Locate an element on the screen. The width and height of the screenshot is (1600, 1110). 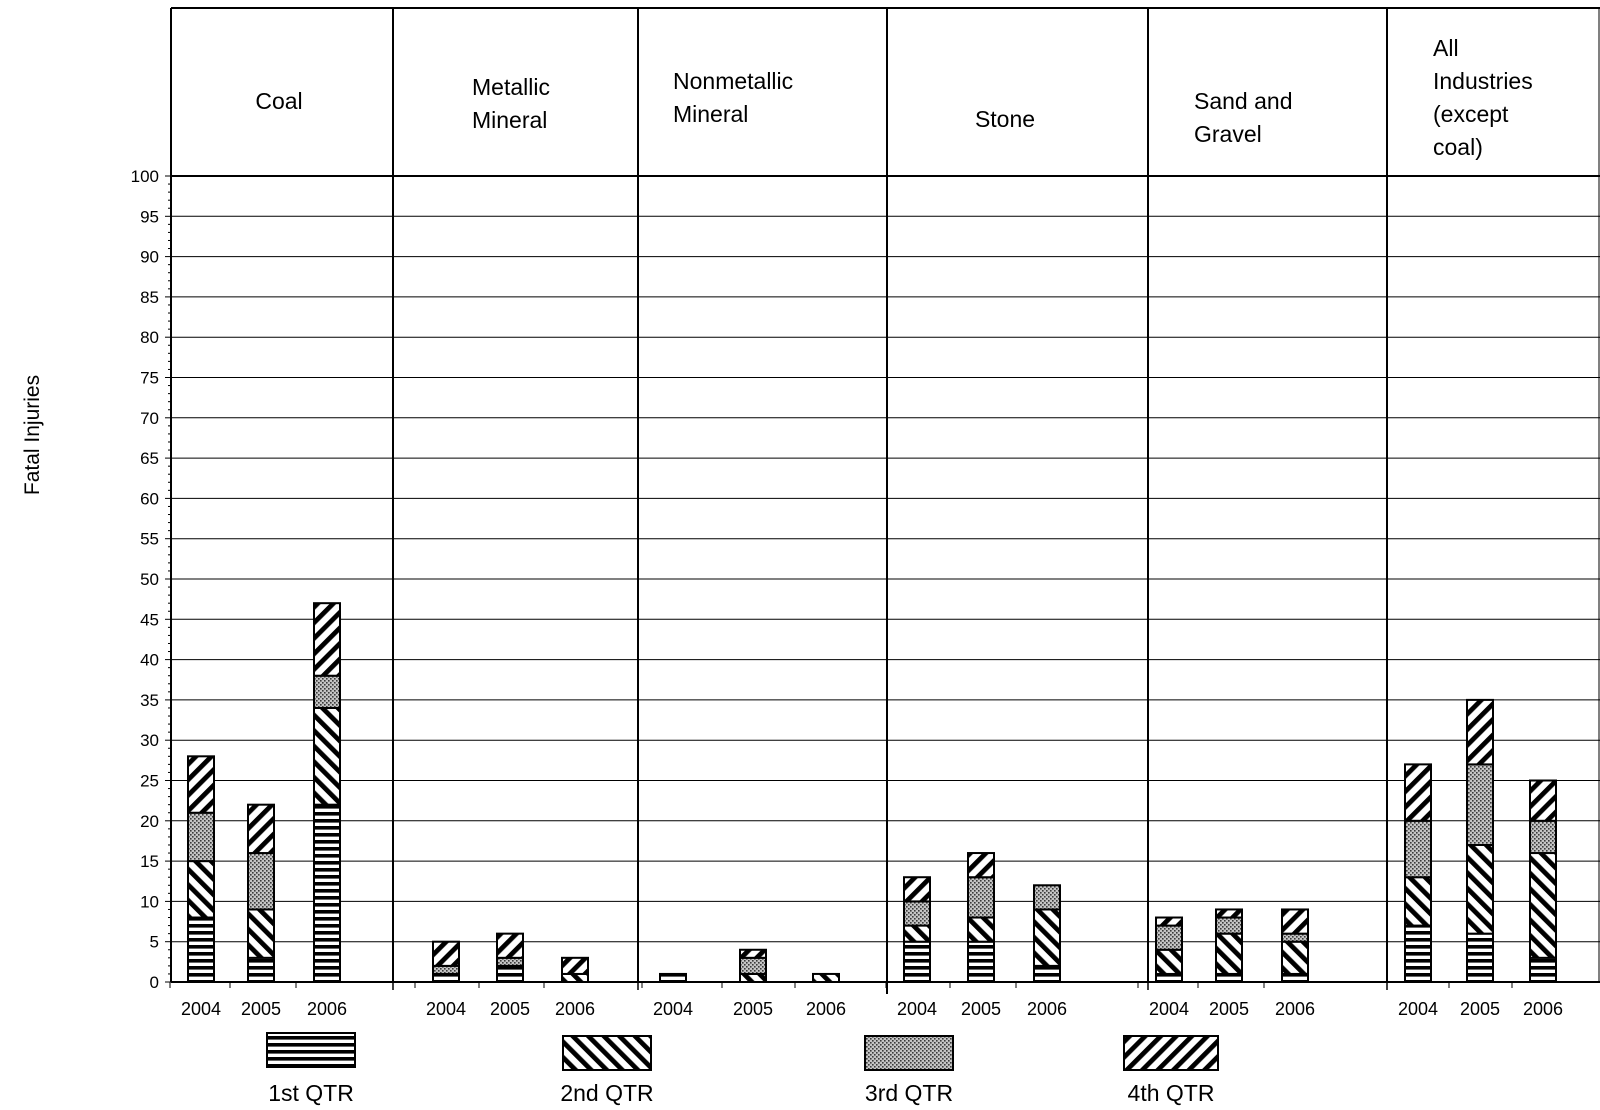
legend-label-1st-qtr: 1st QTR is located at coordinates (311, 1093).